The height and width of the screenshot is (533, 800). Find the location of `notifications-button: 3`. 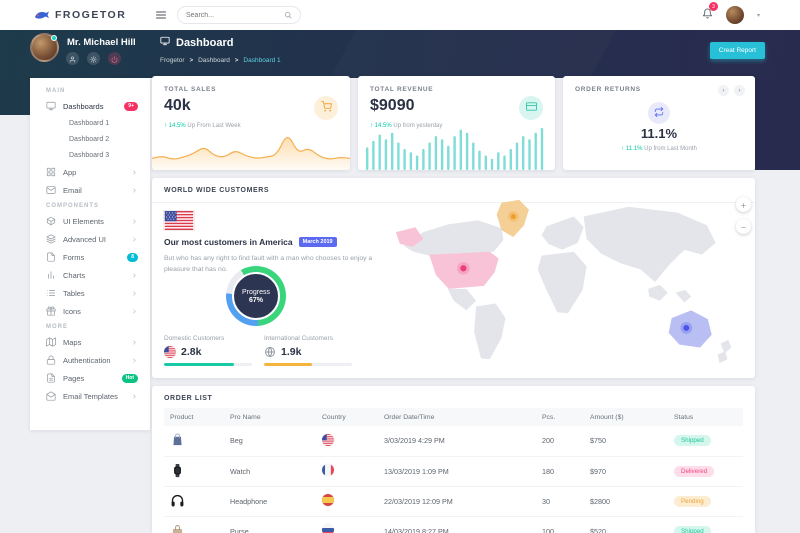

notifications-button: 3 is located at coordinates (710, 13).